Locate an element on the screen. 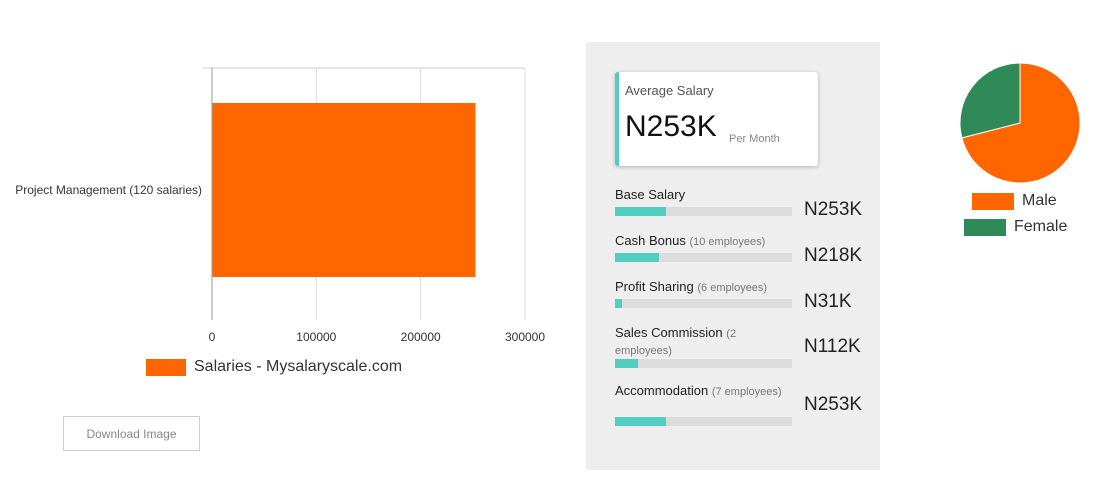  pie-slice-female is located at coordinates (990, 100).